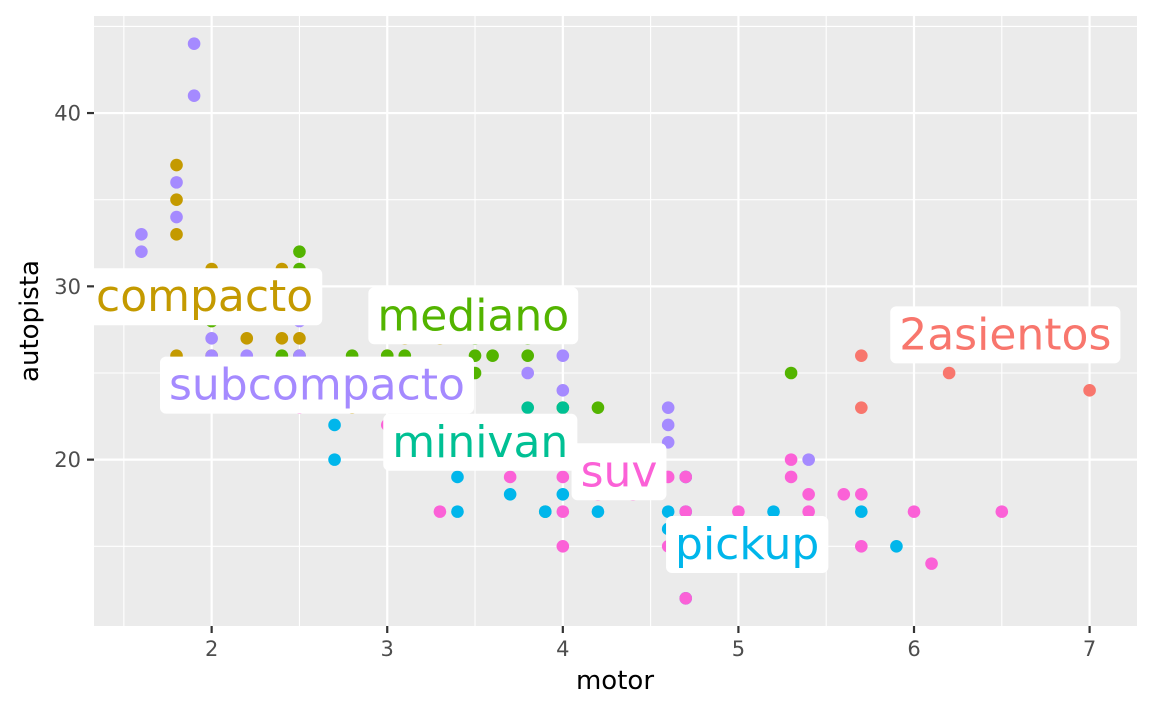 The height and width of the screenshot is (711, 1152). I want to click on x-tick-label: 5, so click(738, 649).